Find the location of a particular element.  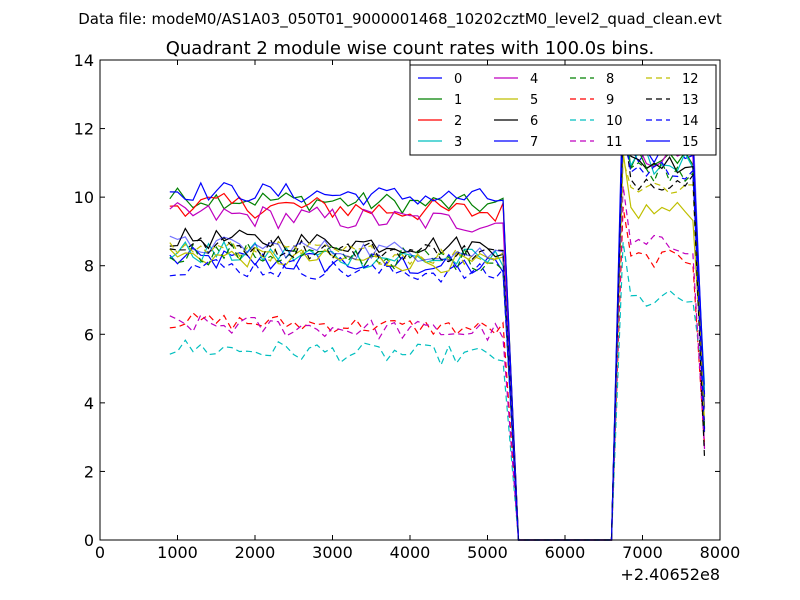

legend-label: 4 is located at coordinates (534, 79).